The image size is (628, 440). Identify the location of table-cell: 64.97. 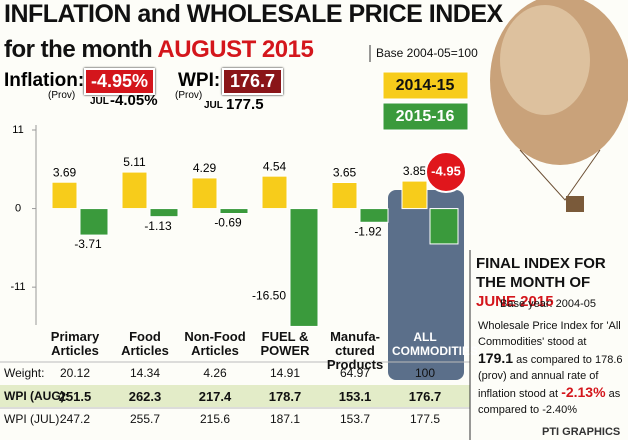
(355, 373).